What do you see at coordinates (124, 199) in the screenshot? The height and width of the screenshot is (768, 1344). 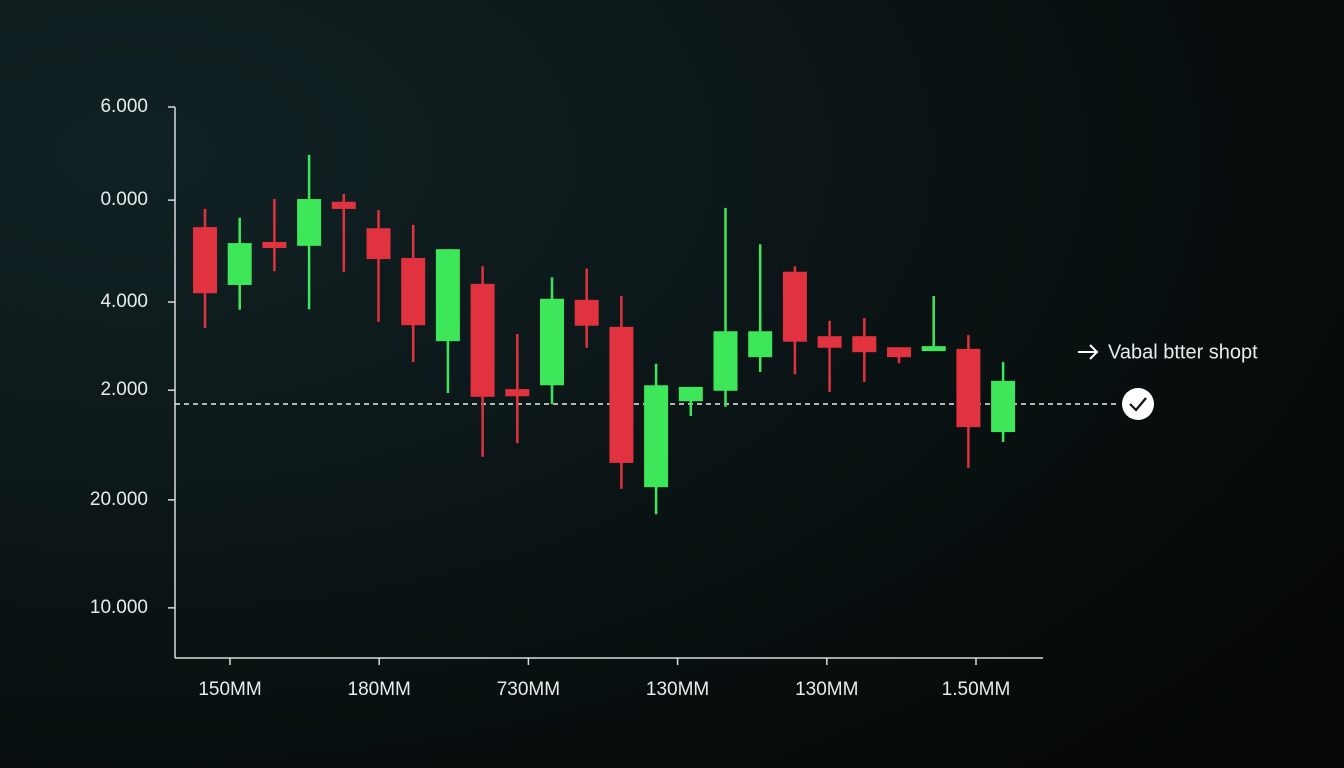 I see `y-tick-label: 0.000` at bounding box center [124, 199].